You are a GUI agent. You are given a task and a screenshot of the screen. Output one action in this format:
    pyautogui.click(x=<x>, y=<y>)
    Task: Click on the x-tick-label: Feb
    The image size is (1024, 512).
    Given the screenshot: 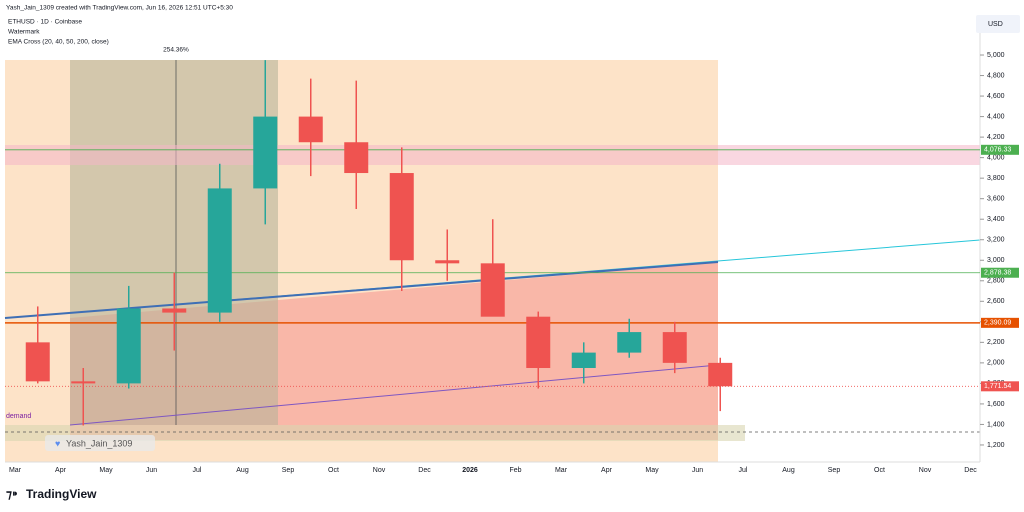 What is the action you would take?
    pyautogui.click(x=515, y=470)
    